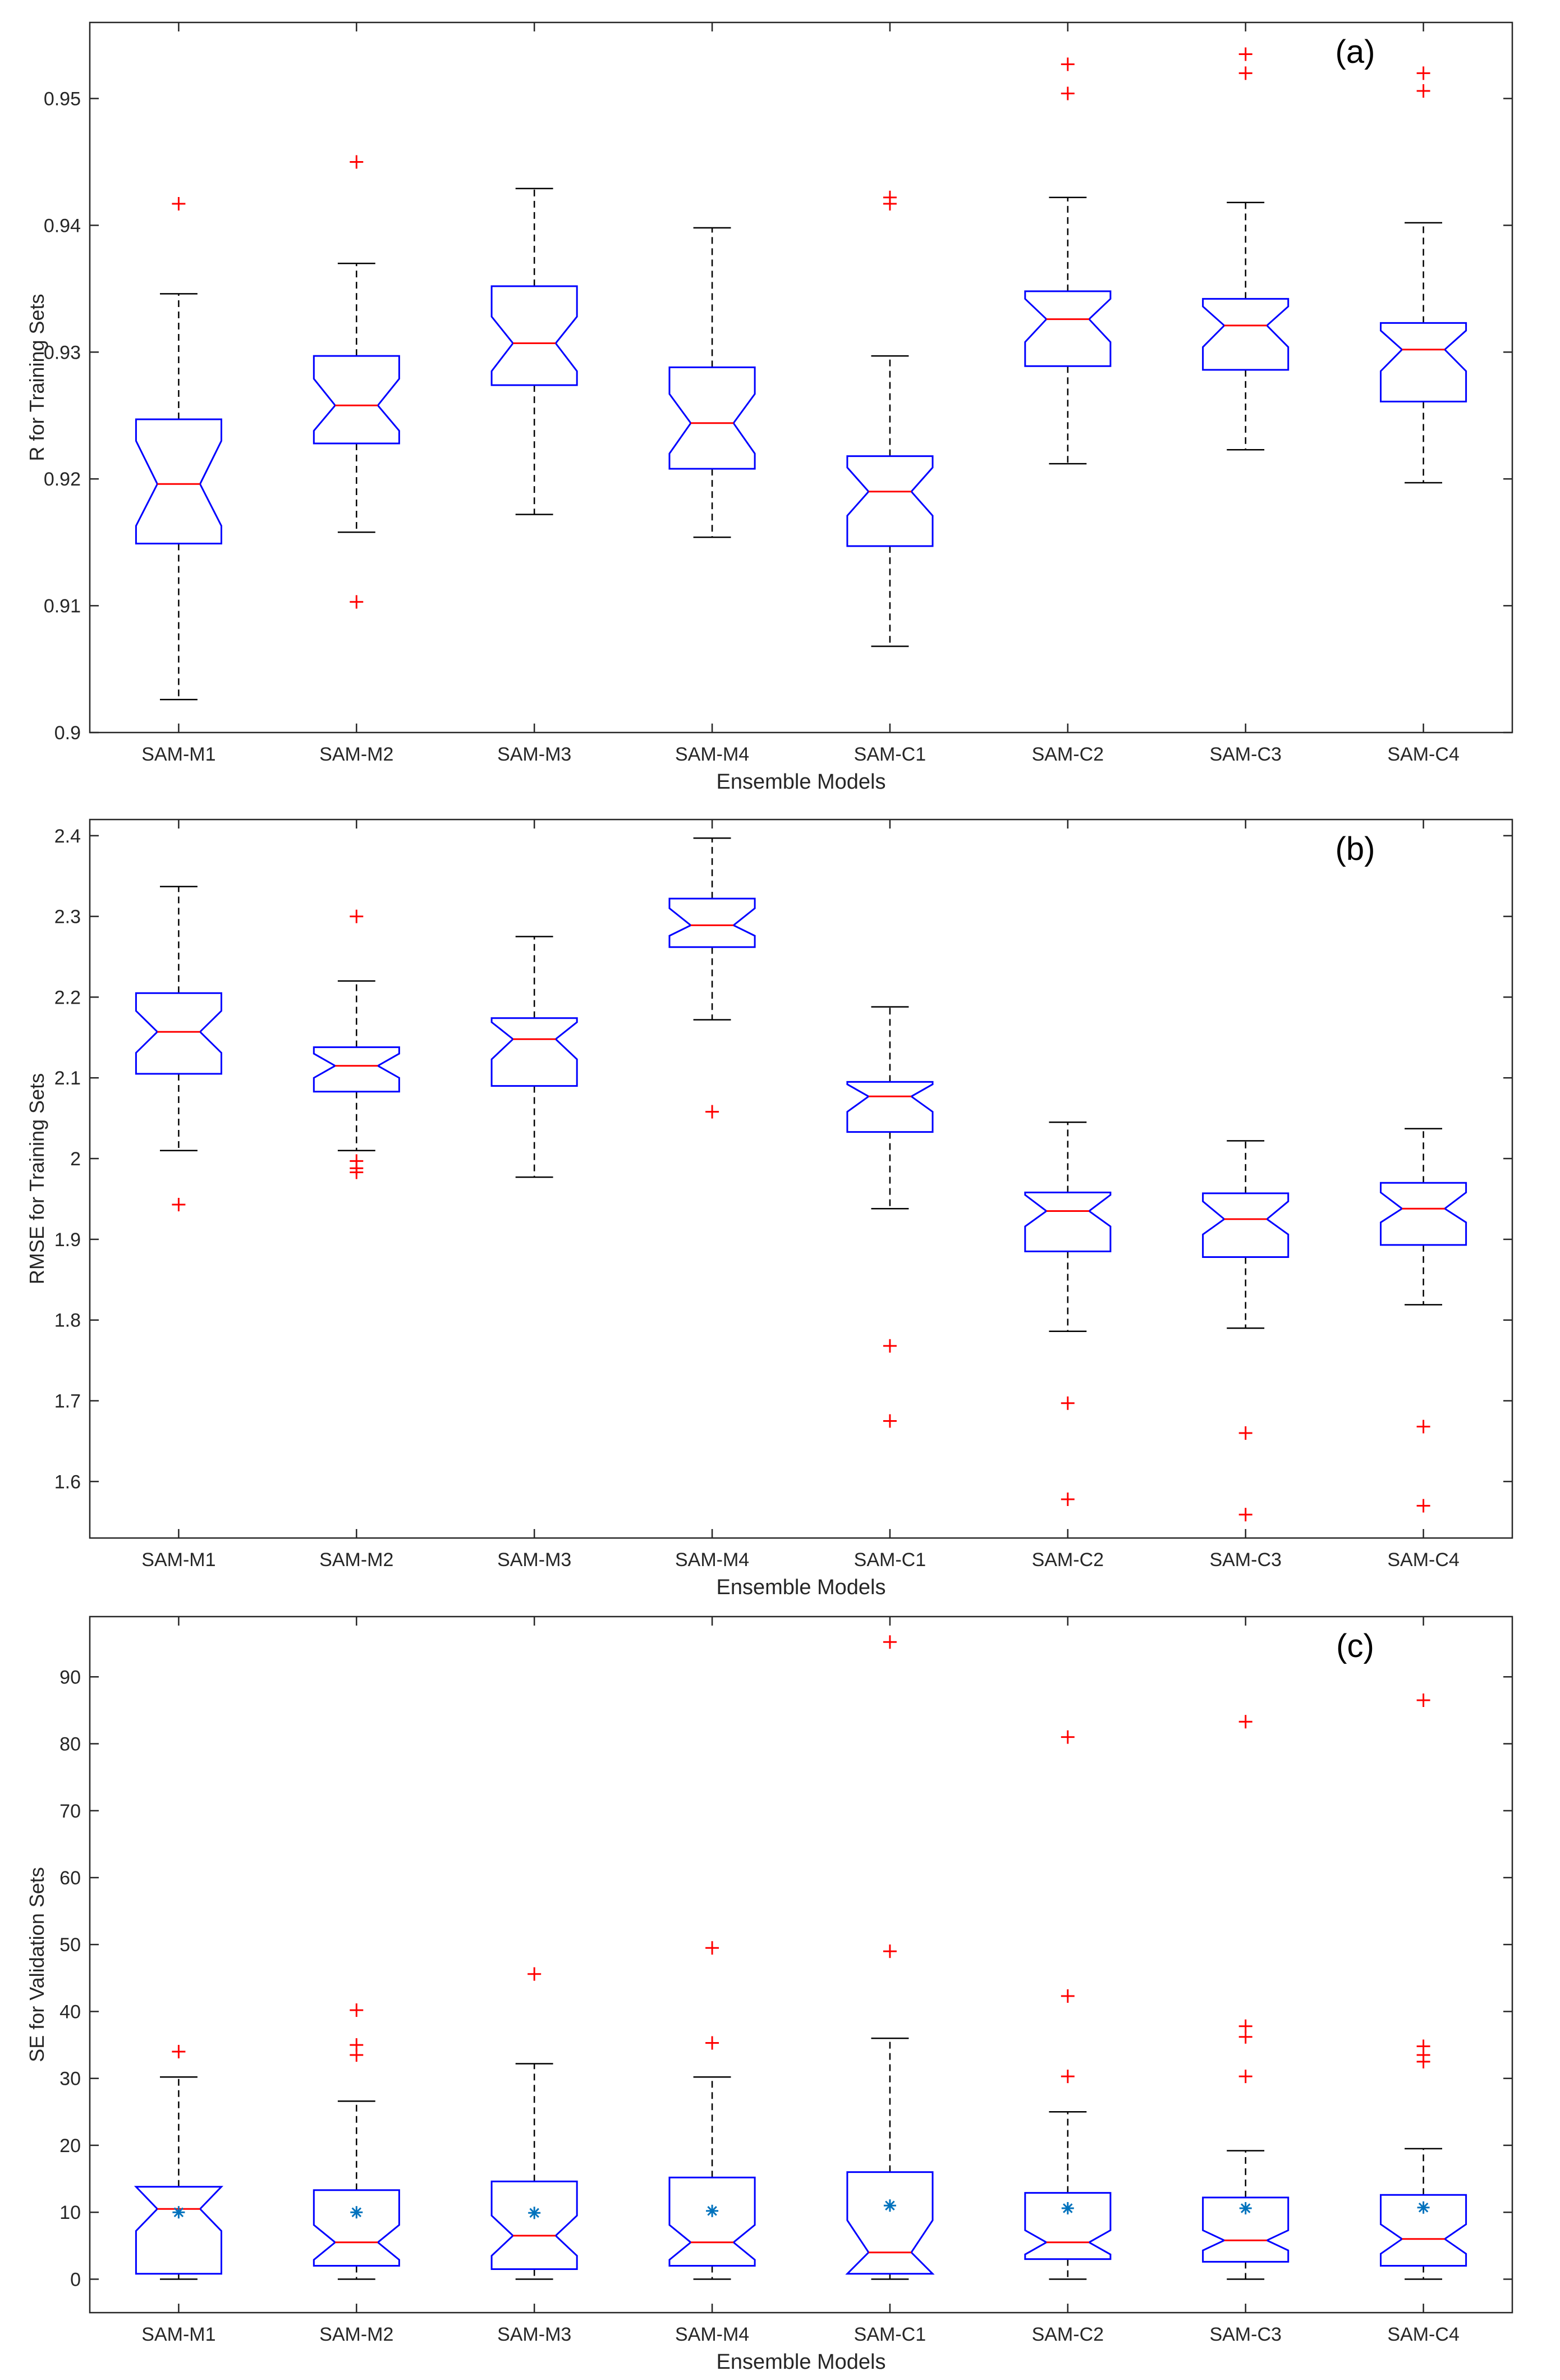 This screenshot has width=1560, height=2380. What do you see at coordinates (1355, 52) in the screenshot?
I see `panel-label: (a)` at bounding box center [1355, 52].